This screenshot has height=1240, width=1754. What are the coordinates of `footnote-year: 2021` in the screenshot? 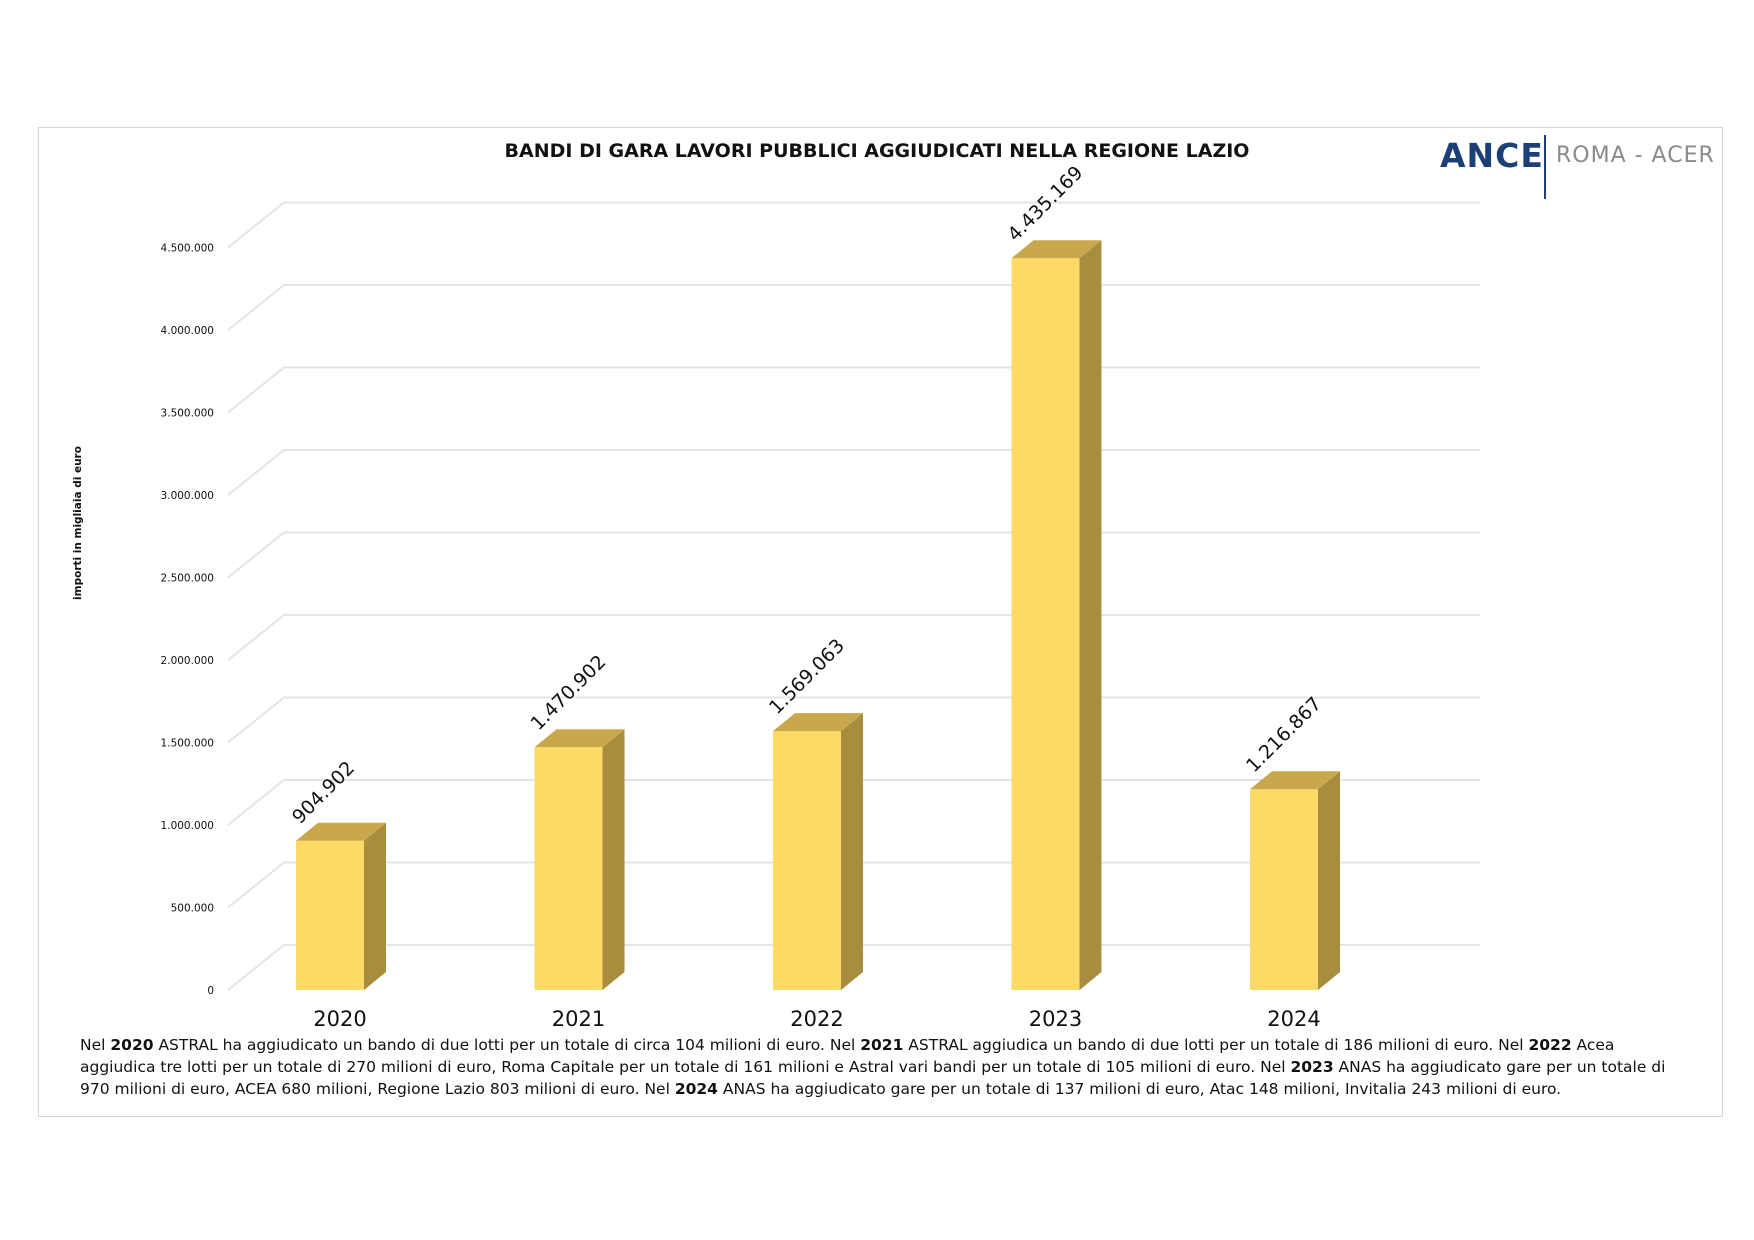 It's located at (882, 1045).